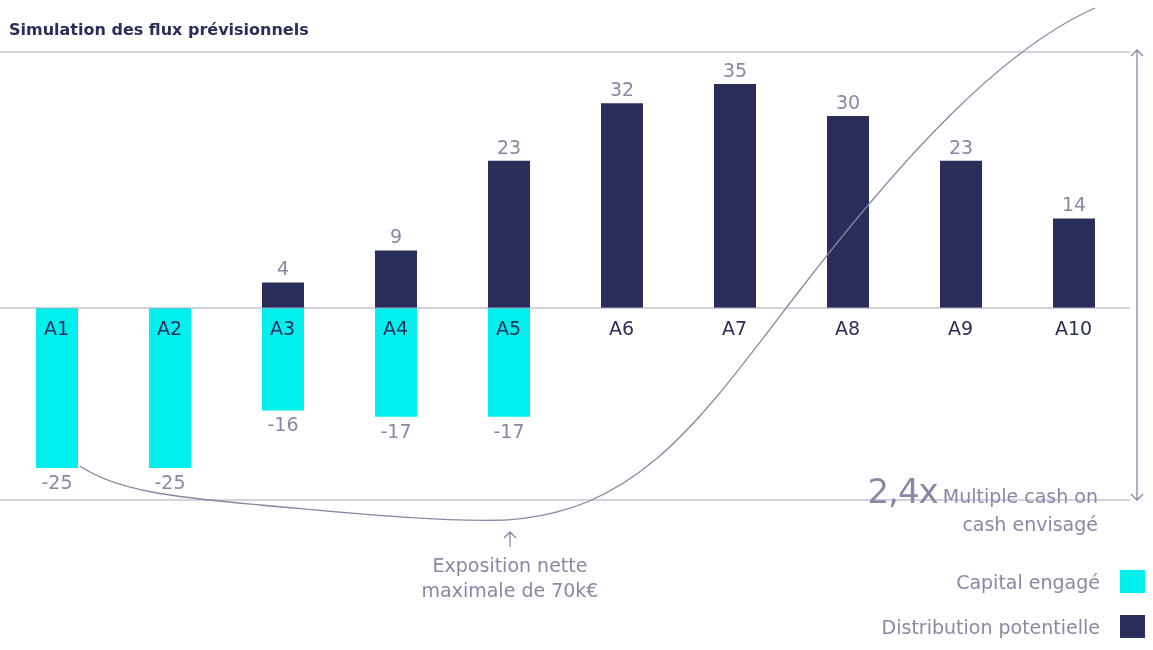 This screenshot has height=650, width=1153. I want to click on data-label: -16, so click(283, 424).